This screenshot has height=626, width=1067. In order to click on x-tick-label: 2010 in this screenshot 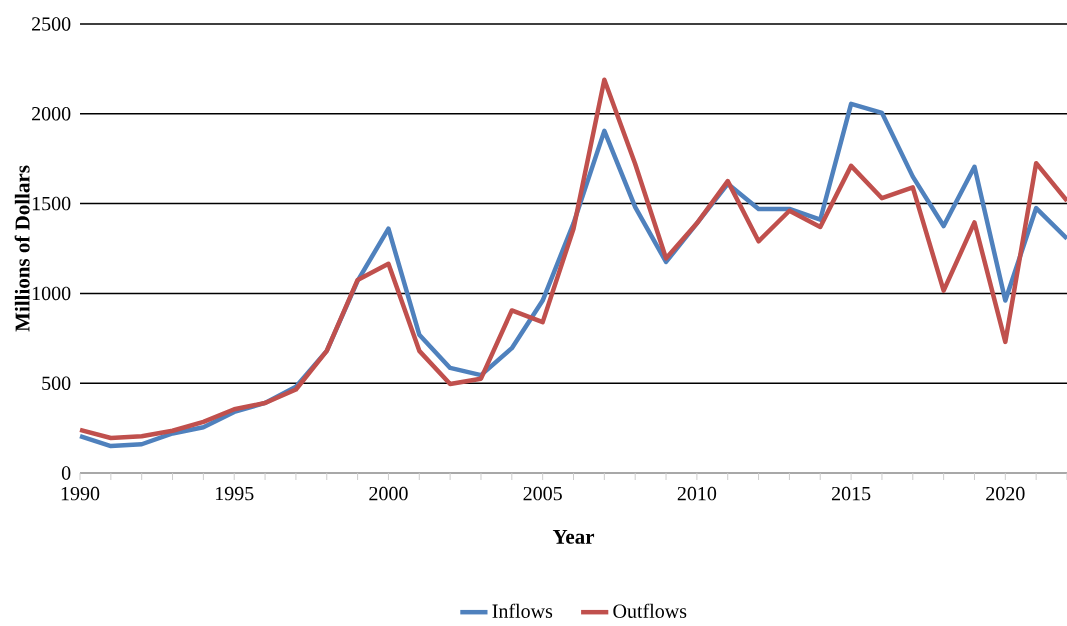, I will do `click(697, 493)`.